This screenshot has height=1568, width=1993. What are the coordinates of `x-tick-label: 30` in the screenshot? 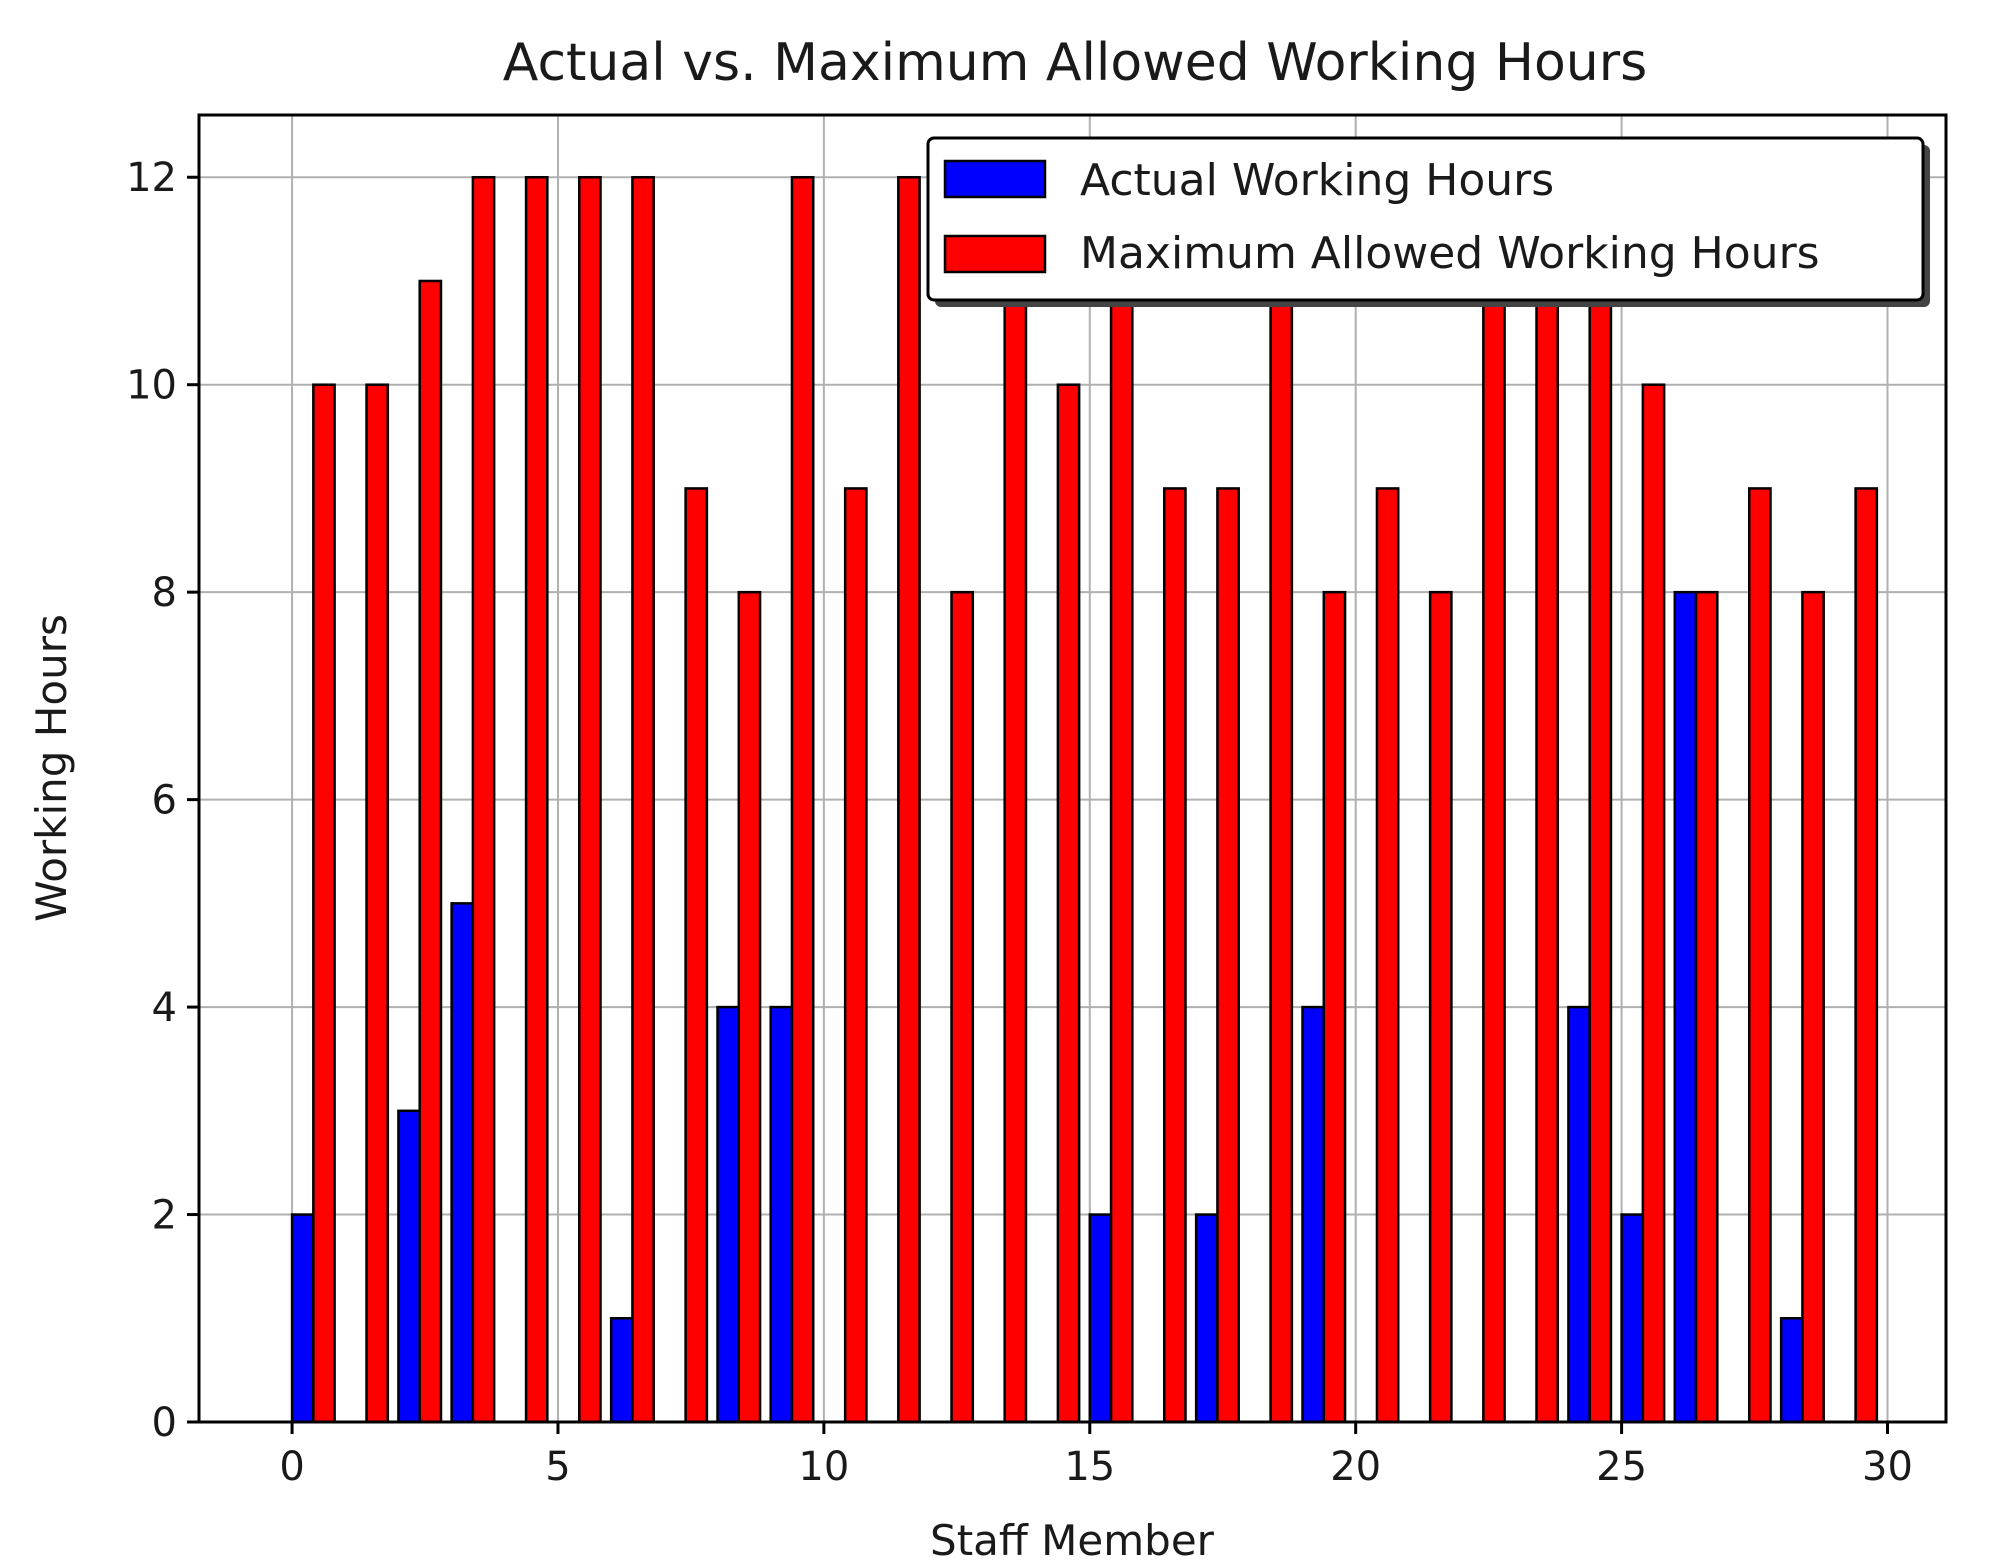 It's located at (1887, 1467).